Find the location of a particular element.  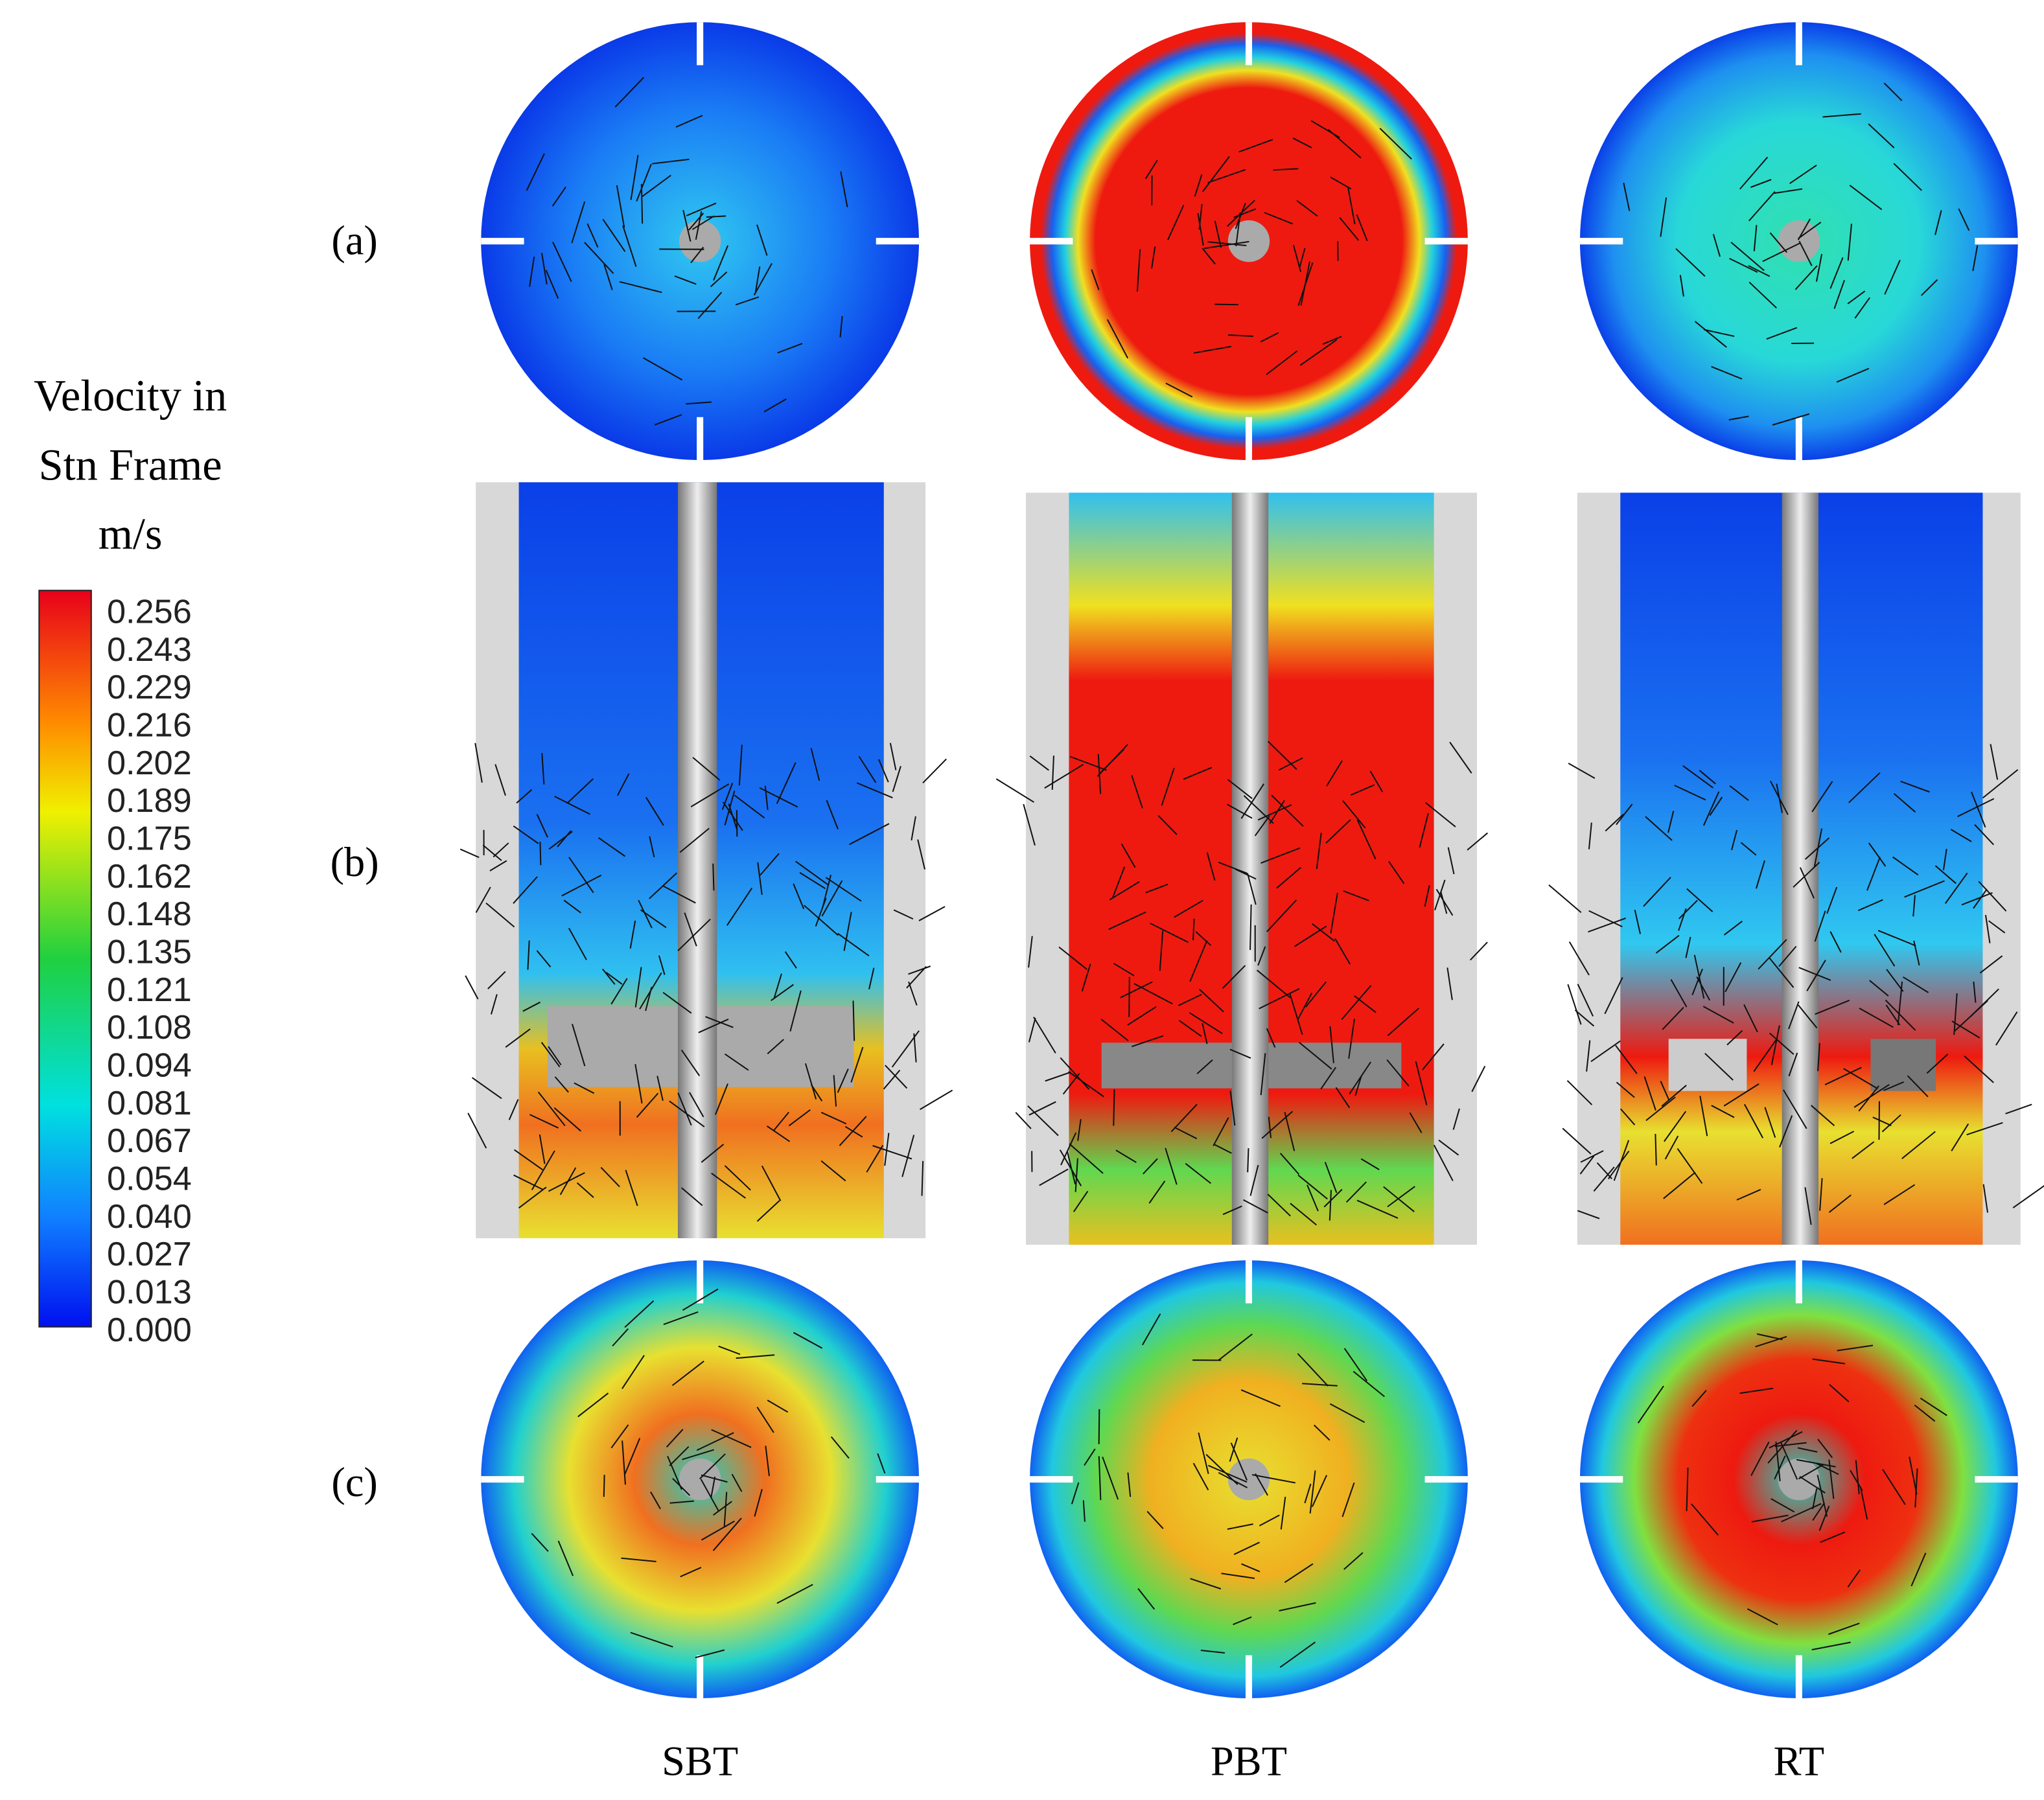

colorbar-tick-label: 0.175 is located at coordinates (149, 839).